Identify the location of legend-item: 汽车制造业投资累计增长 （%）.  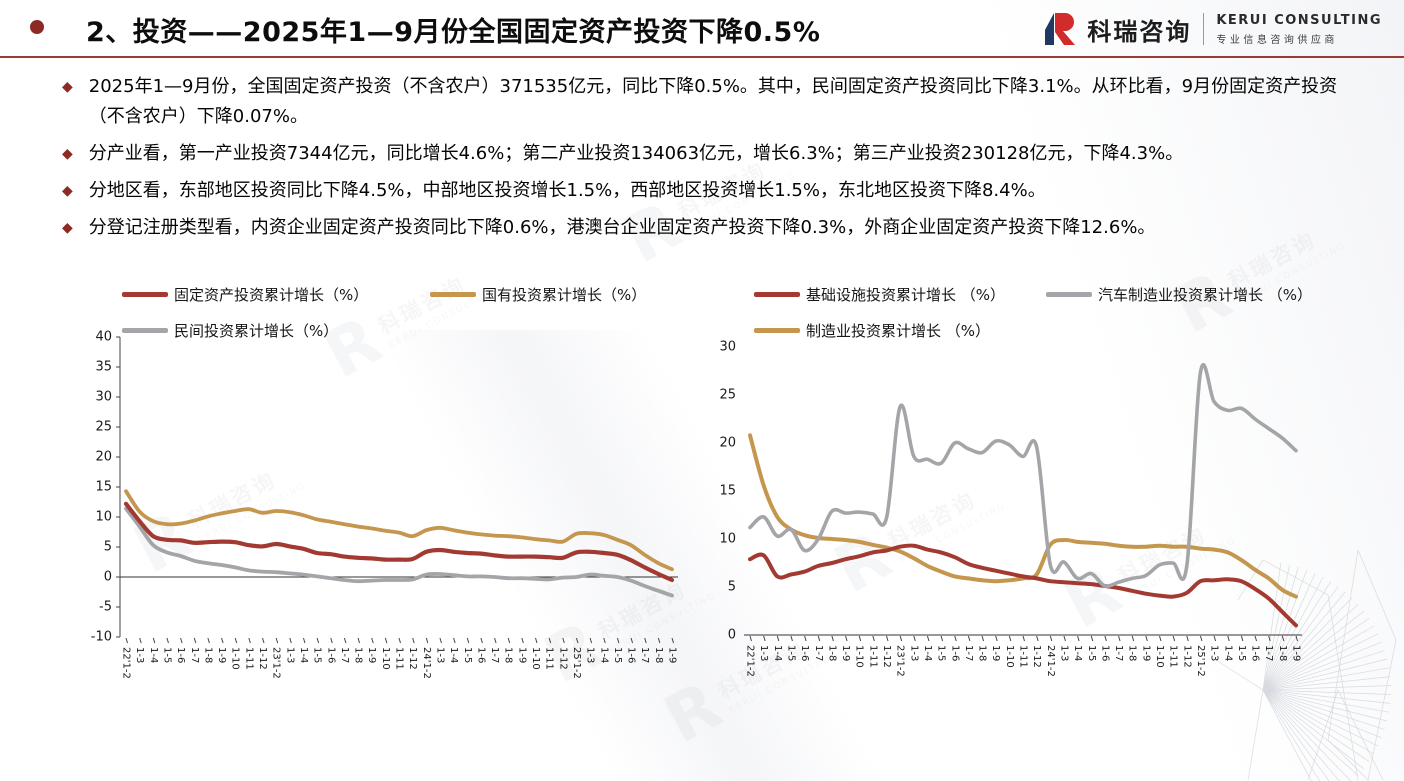
(1179, 294).